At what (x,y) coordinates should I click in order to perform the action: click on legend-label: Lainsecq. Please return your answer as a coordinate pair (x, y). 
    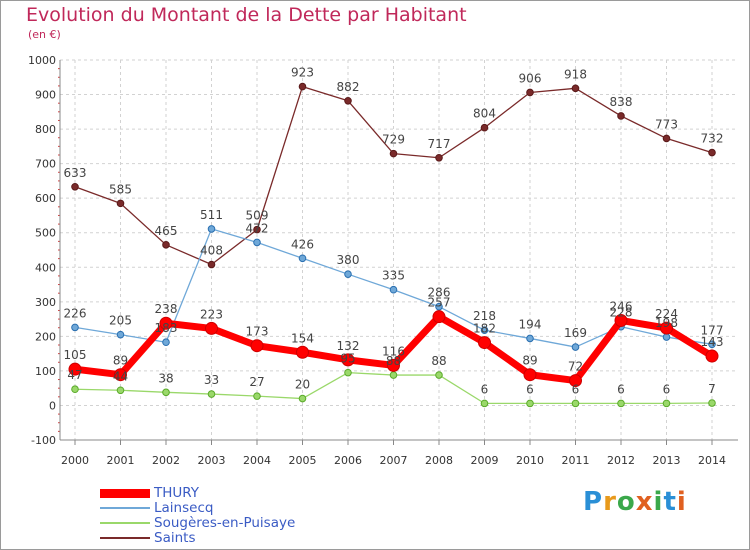
    Looking at the image, I should click on (184, 508).